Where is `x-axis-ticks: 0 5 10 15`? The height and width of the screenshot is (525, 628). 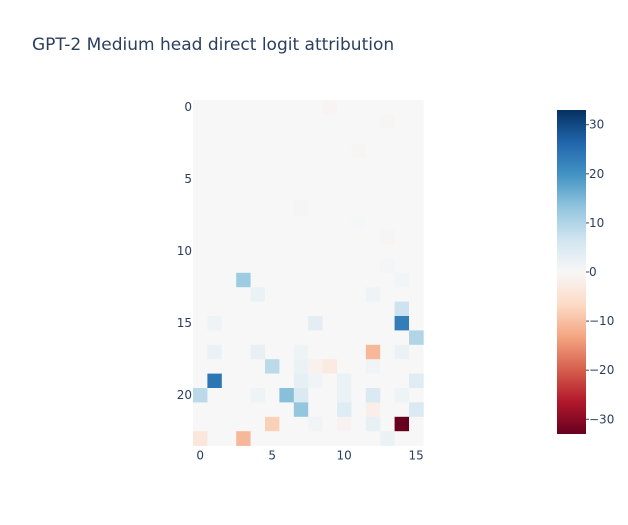 x-axis-ticks: 0 5 10 15 is located at coordinates (309, 456).